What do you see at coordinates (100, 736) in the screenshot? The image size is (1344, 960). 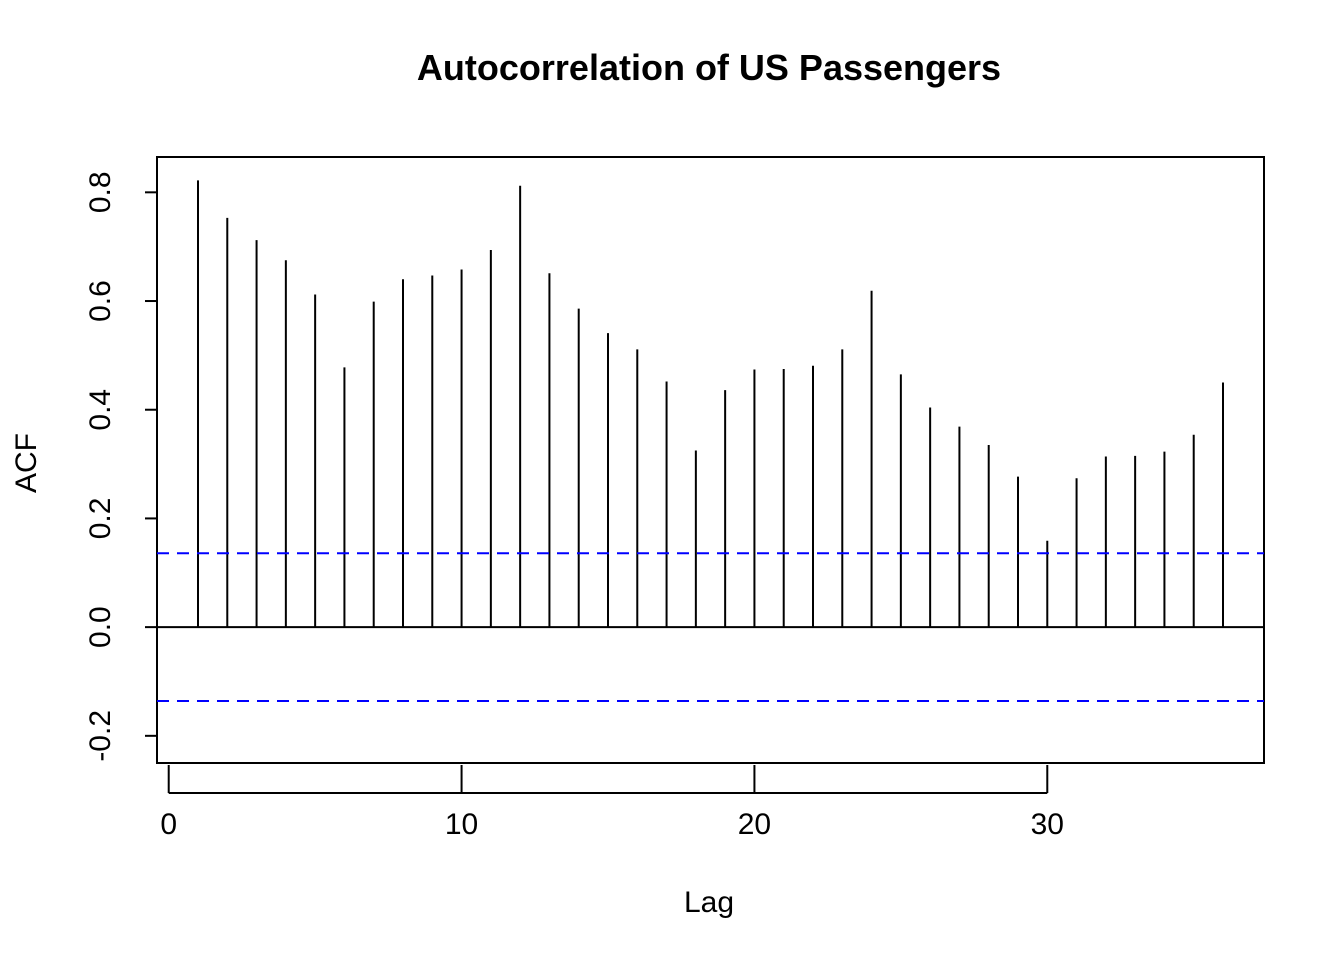 I see `y-tick-label: -0.2` at bounding box center [100, 736].